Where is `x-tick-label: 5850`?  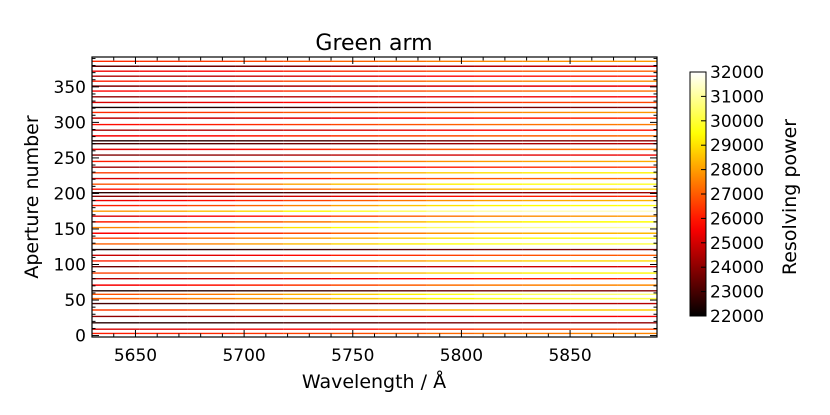
x-tick-label: 5850 is located at coordinates (569, 356).